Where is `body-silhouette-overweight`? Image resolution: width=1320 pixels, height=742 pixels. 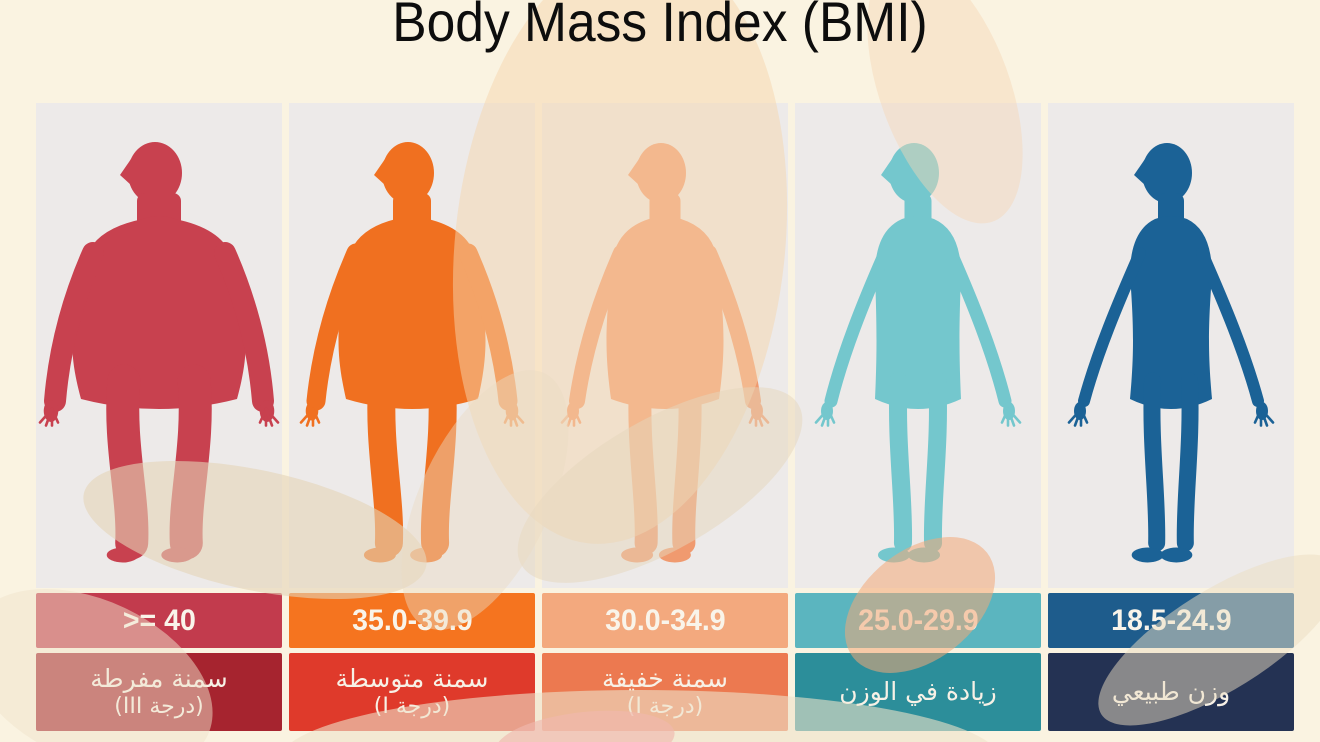 body-silhouette-overweight is located at coordinates (918, 345).